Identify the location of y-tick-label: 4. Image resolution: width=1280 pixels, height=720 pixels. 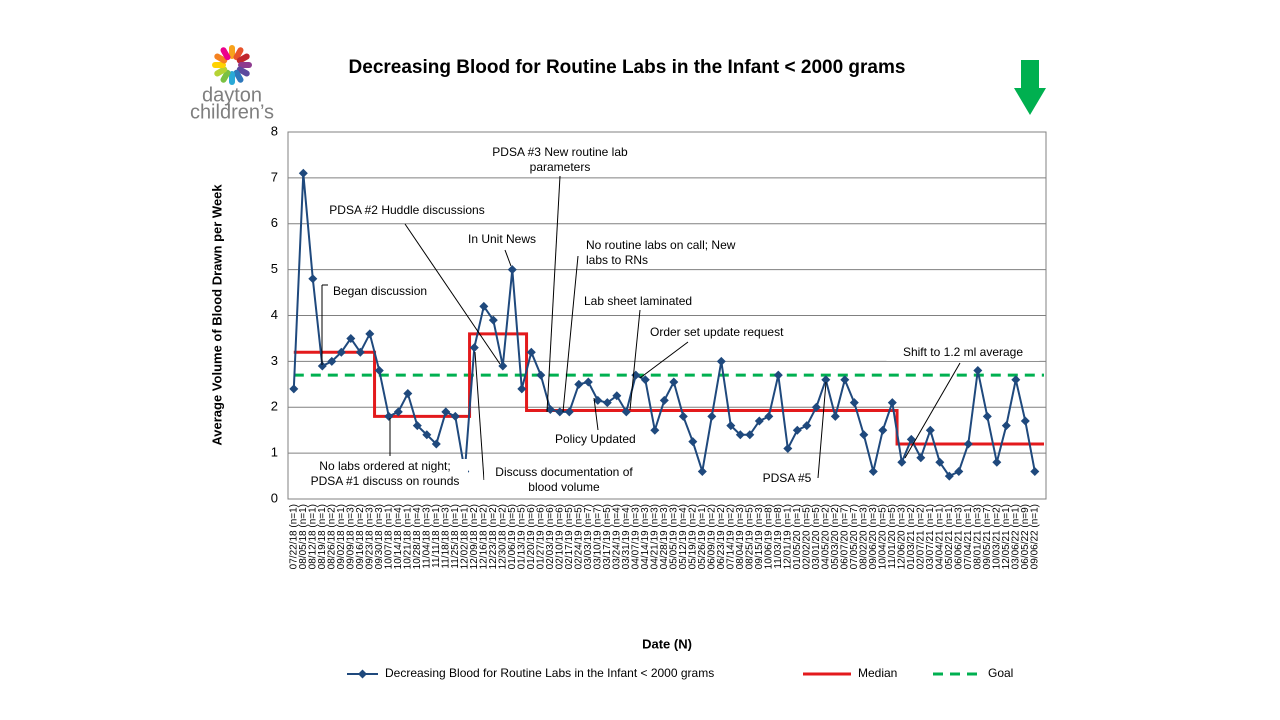
(274, 314).